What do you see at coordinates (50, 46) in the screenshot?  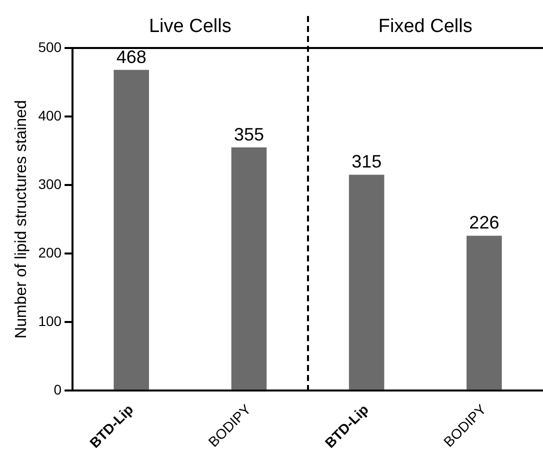 I see `y-tick-label: 500` at bounding box center [50, 46].